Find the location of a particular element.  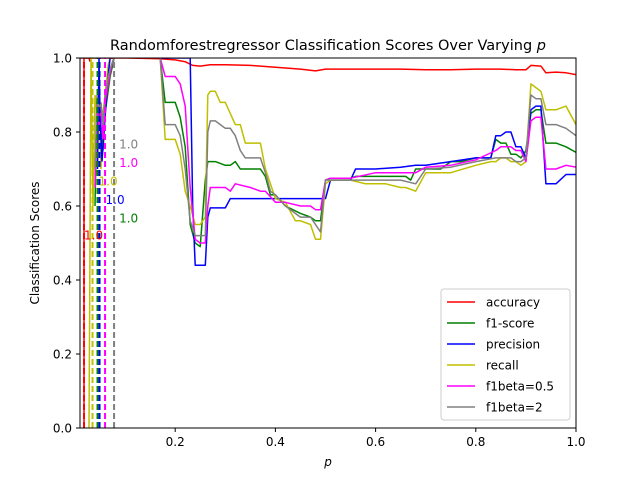

series-line-accuracy is located at coordinates (328, 67).